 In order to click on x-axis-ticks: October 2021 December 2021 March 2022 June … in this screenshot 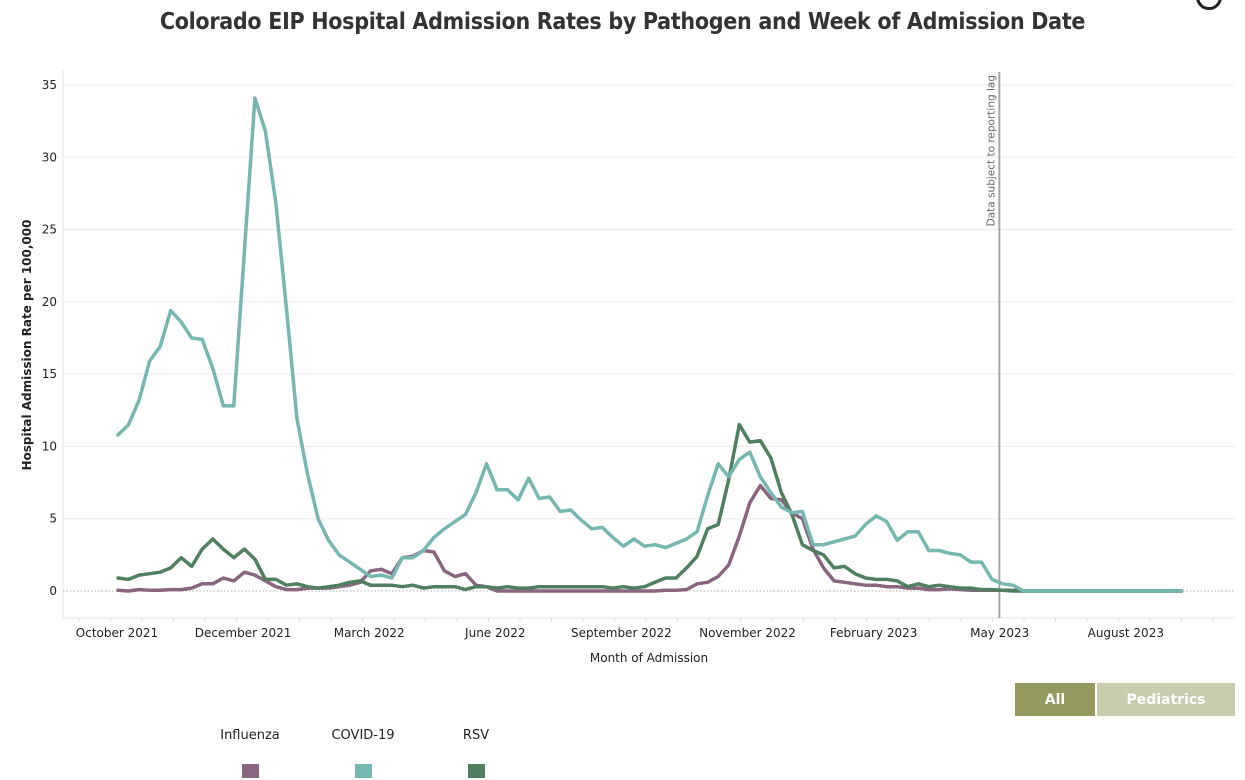, I will do `click(645, 629)`.